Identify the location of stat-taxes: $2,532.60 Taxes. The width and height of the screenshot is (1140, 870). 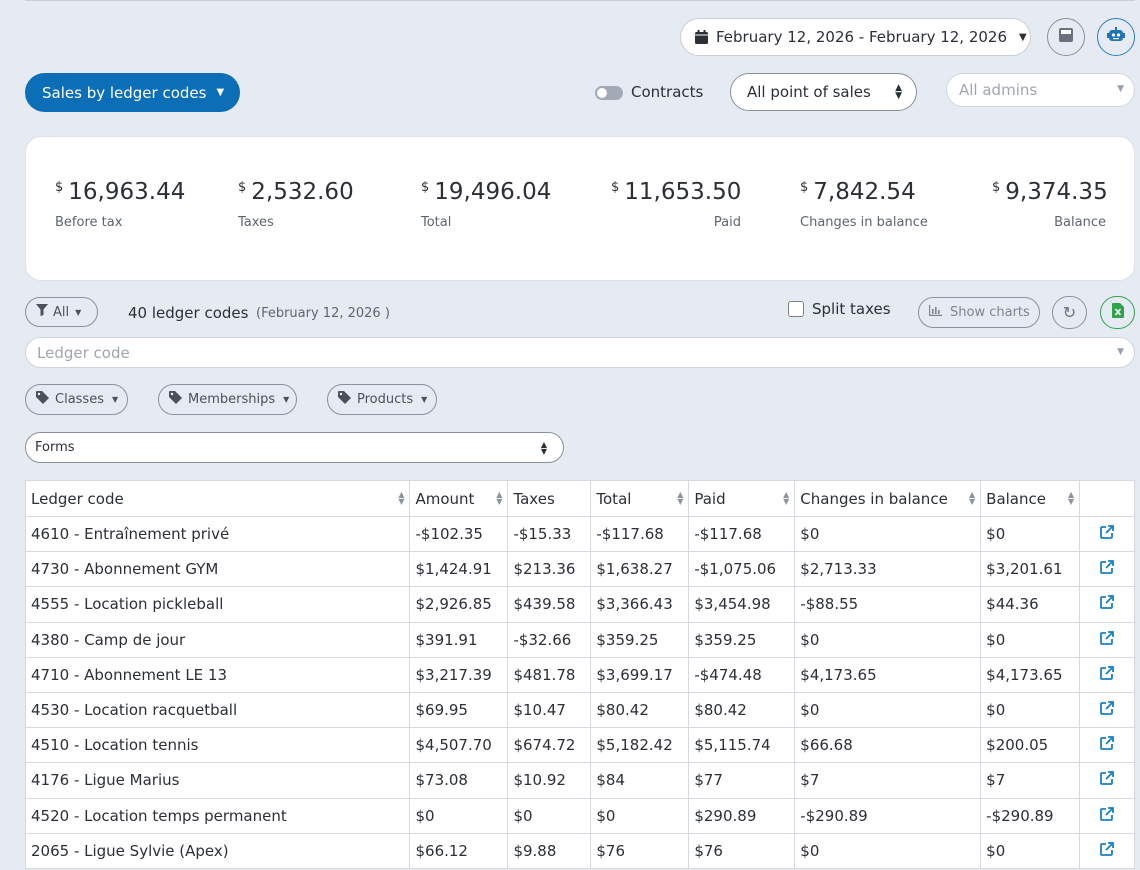
(296, 204).